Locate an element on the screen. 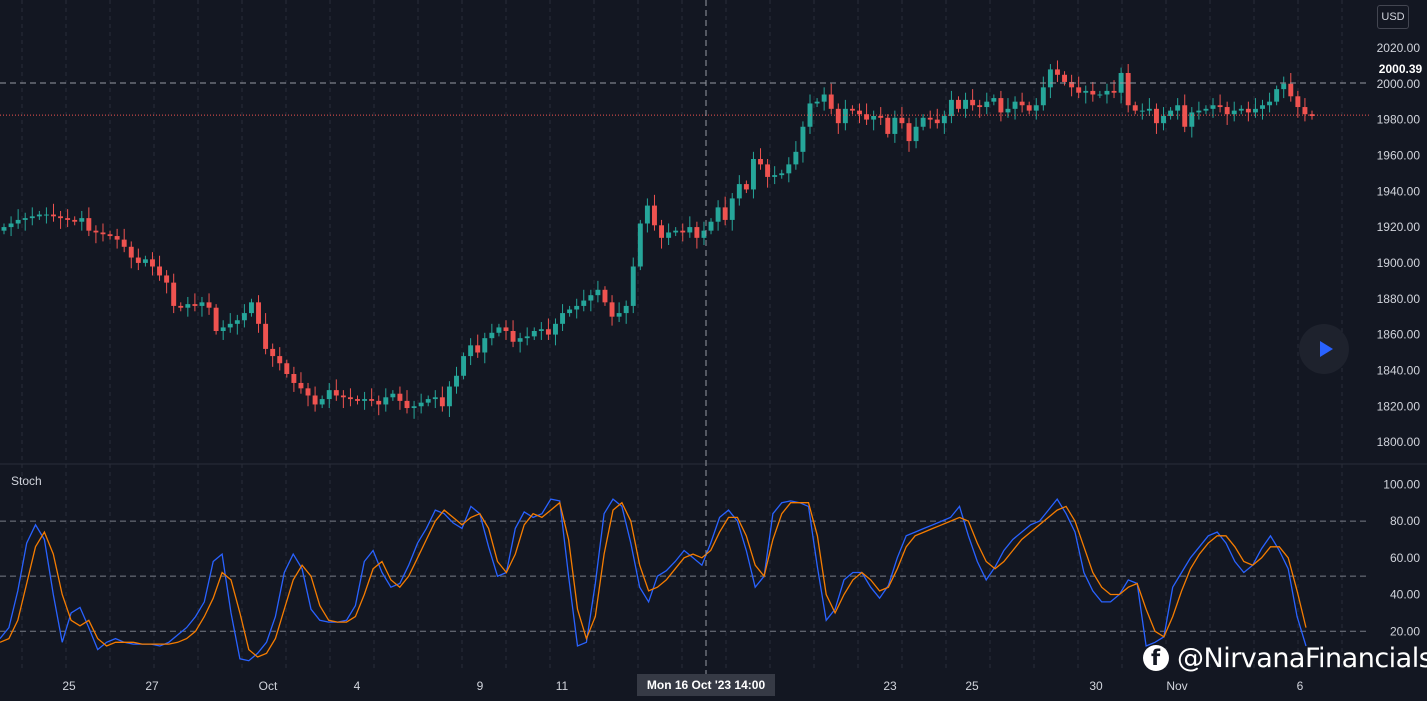  stoch-tick-label: 100.00 is located at coordinates (1401, 484).